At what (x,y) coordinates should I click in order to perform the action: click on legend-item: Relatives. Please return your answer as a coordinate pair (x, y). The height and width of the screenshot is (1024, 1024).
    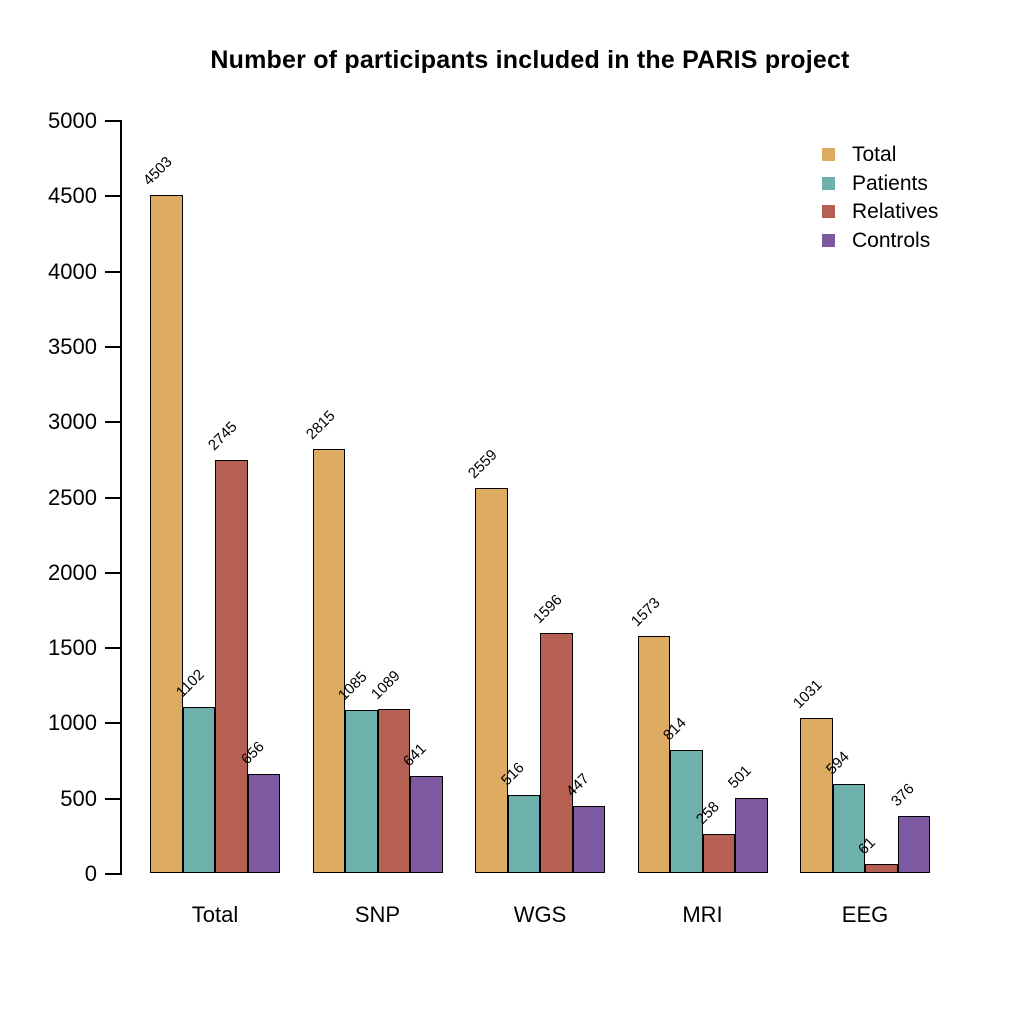
    Looking at the image, I should click on (902, 212).